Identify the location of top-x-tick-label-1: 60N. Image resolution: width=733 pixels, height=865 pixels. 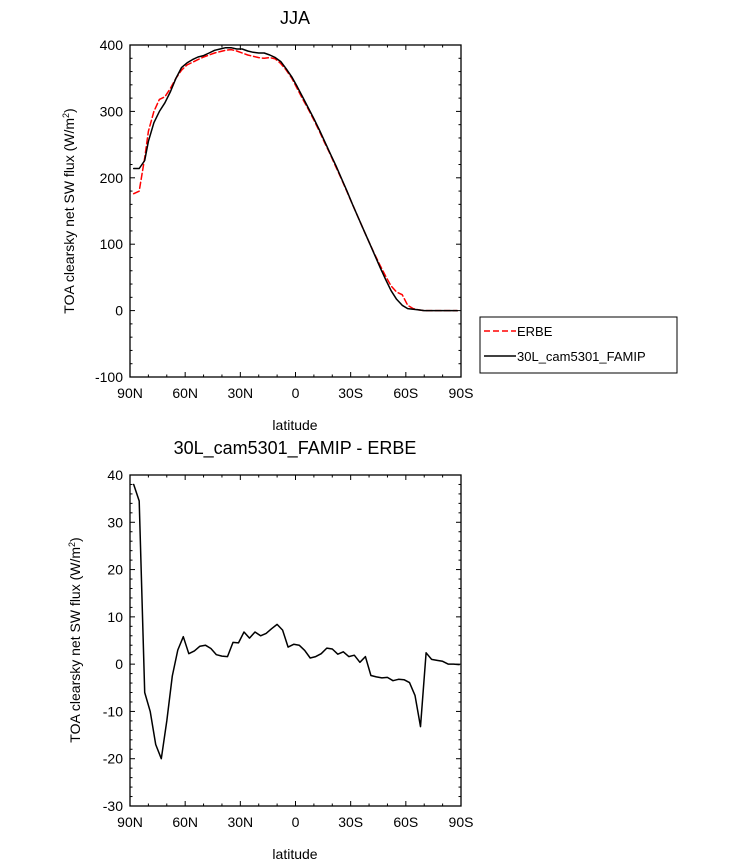
(185, 393).